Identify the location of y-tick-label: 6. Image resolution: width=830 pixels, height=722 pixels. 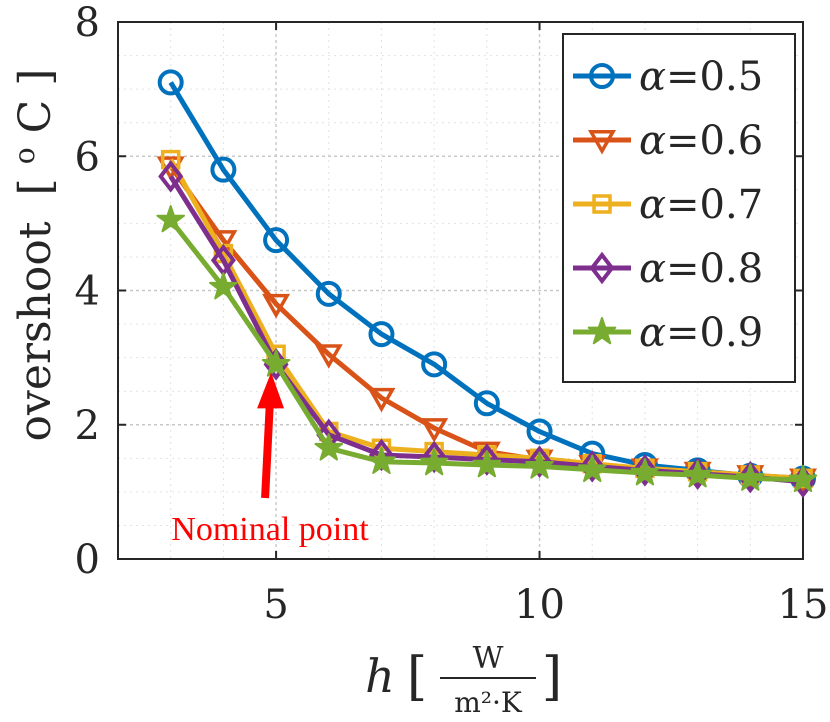
(87, 157).